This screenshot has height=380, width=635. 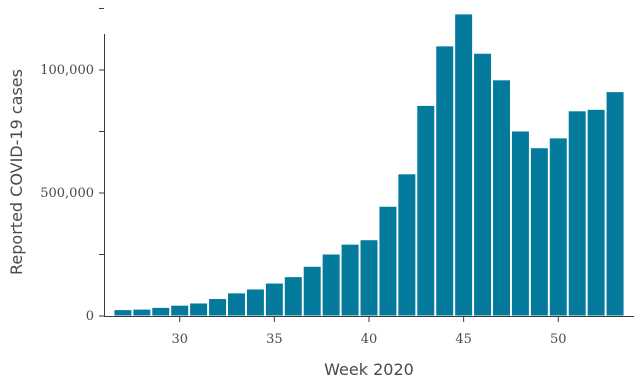 I want to click on x-ticks-group: 30 35 40 45 50, so click(x=369, y=331).